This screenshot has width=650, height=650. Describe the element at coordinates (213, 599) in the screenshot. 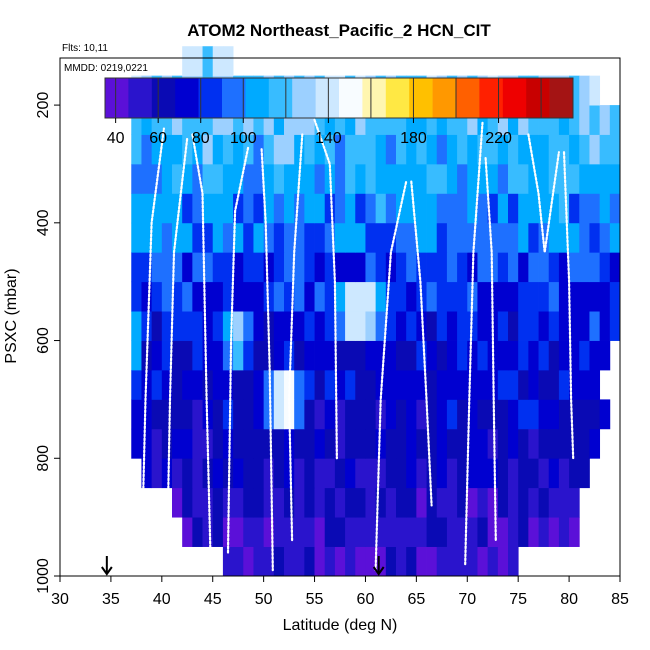

I see `x-tick-label: 45` at that location.